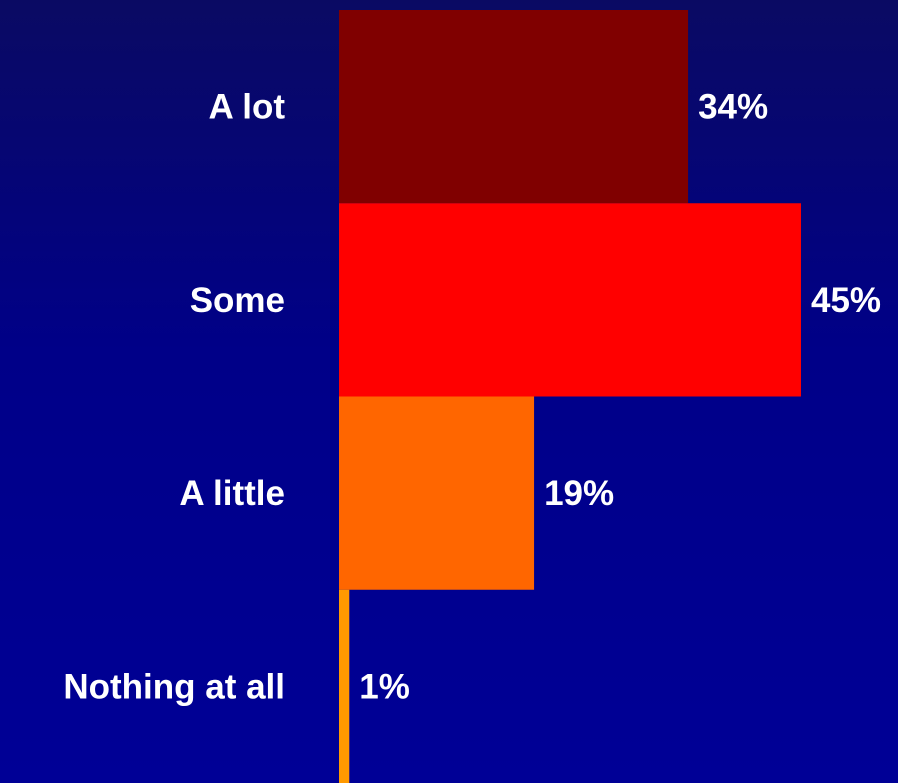 The height and width of the screenshot is (783, 898). I want to click on bar-a-lot, so click(514, 107).